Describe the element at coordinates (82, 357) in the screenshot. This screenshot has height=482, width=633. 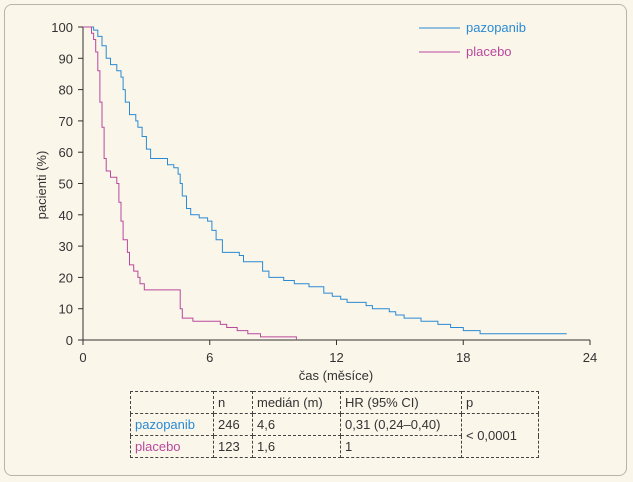
I see `x-tick-label: 0` at that location.